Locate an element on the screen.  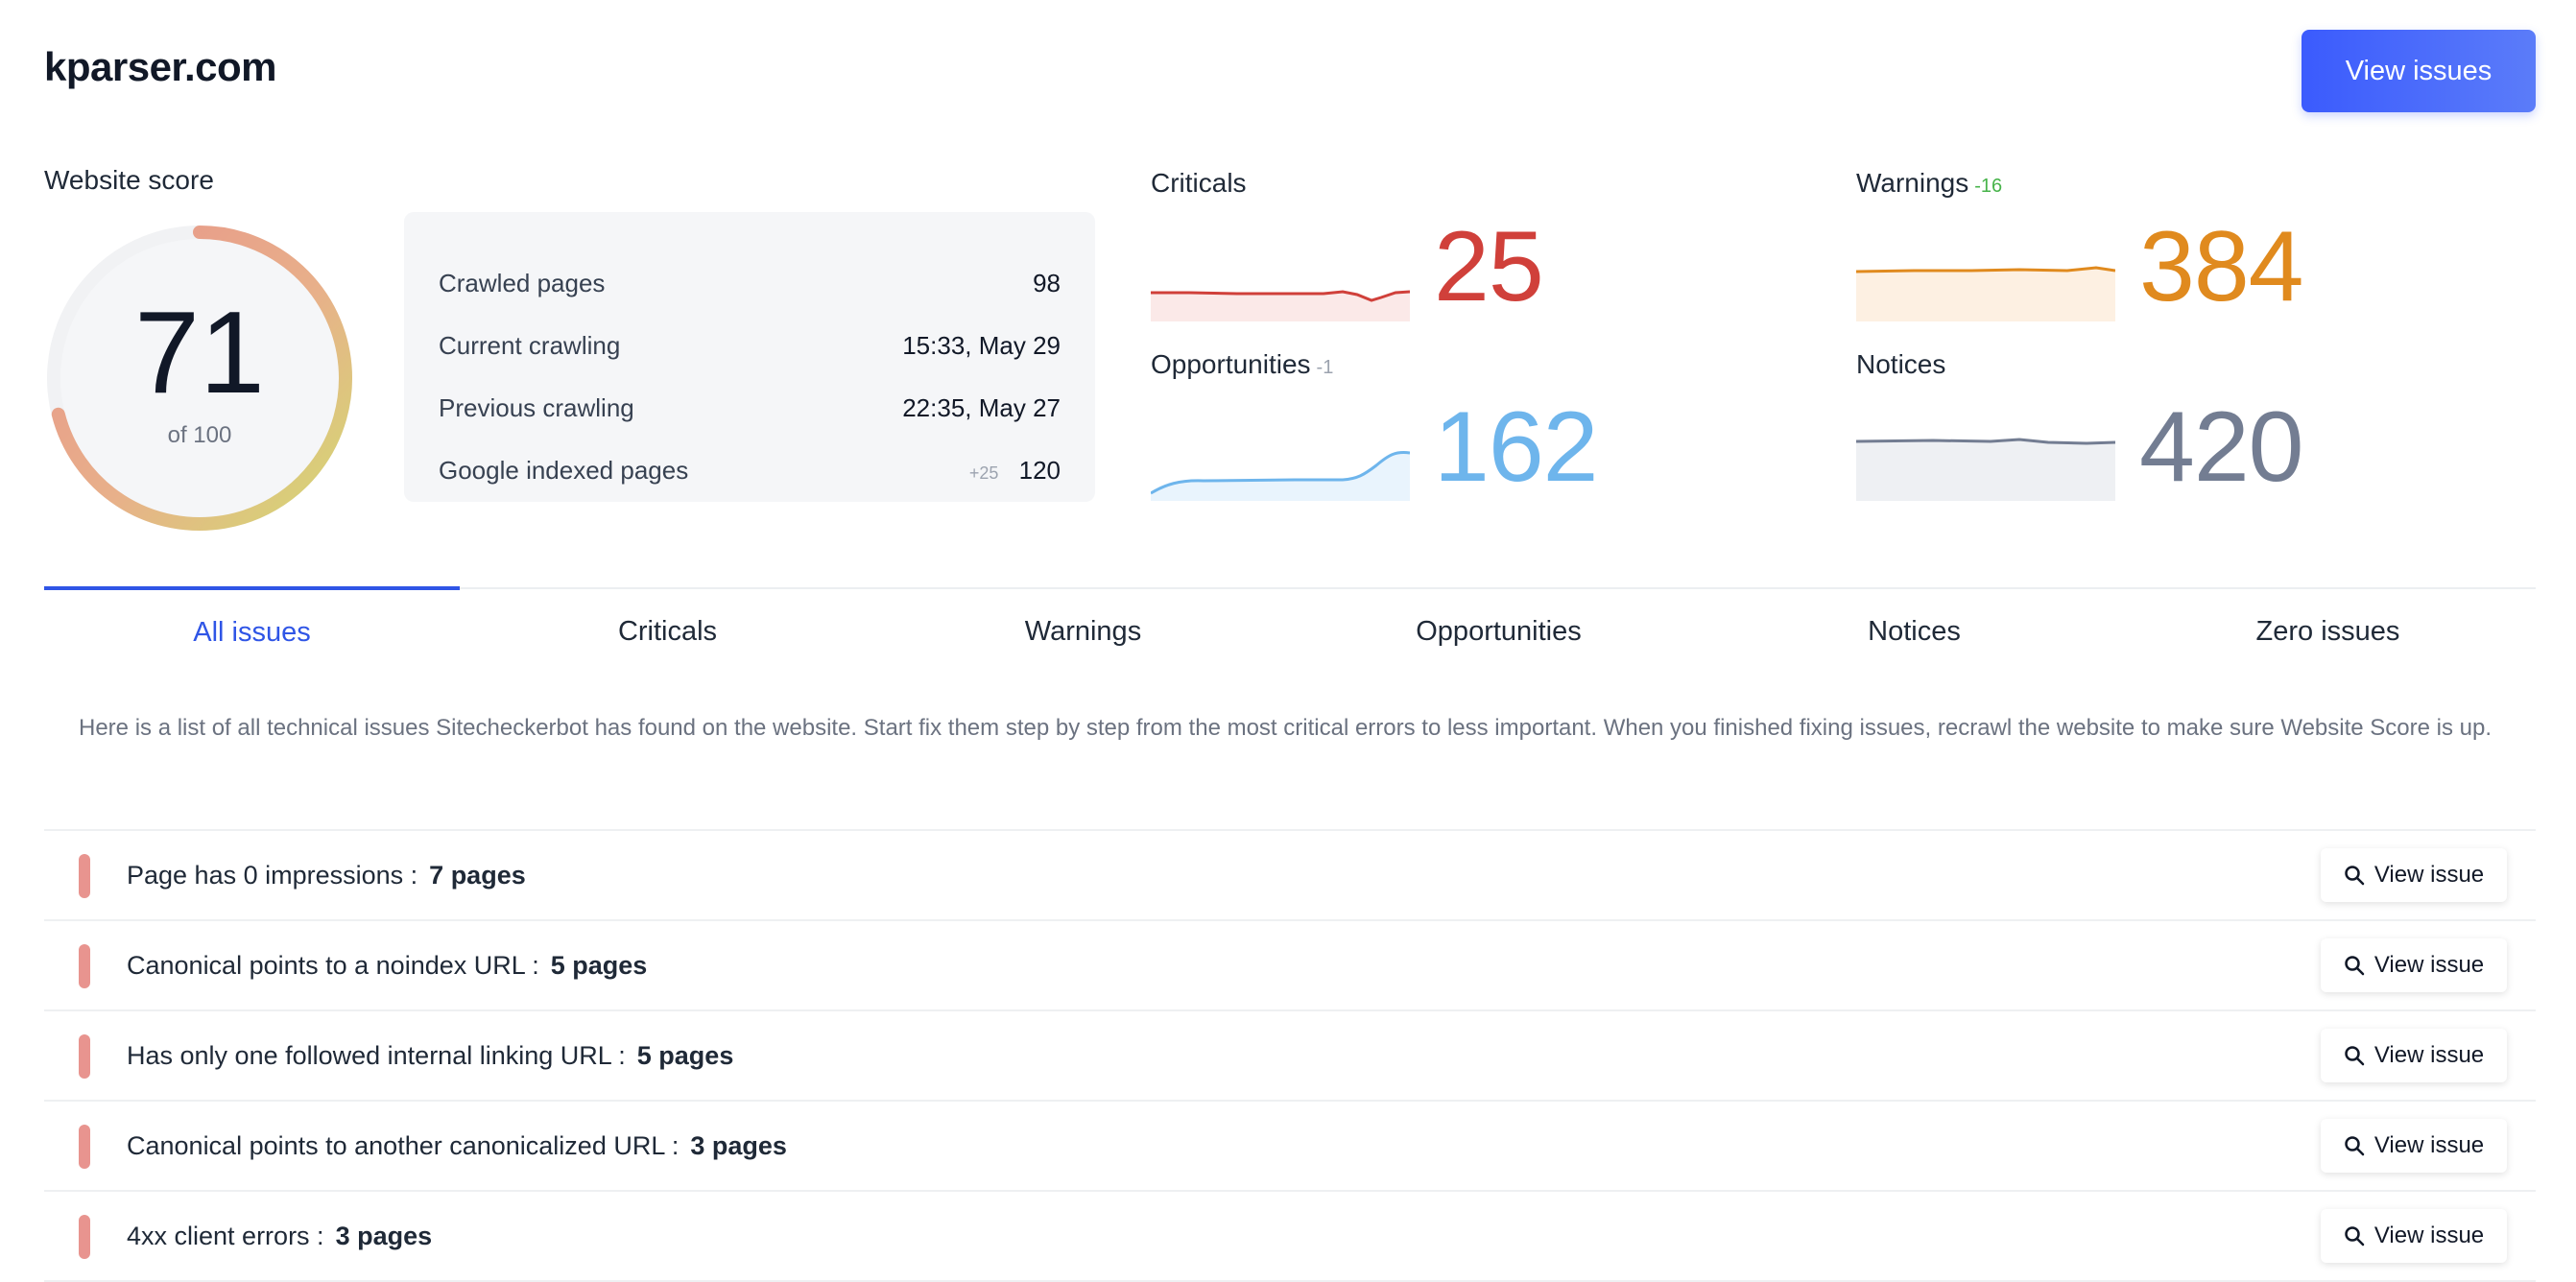
issue-title: Canonical points to a noindex URL : is located at coordinates (333, 965).